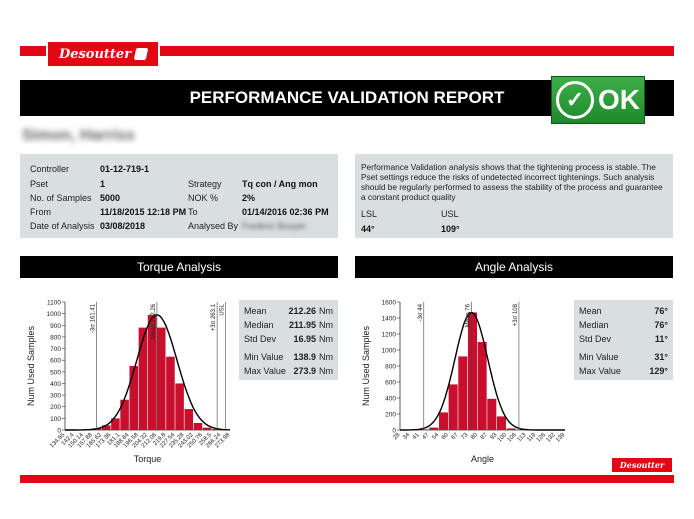 Image resolution: width=694 pixels, height=519 pixels. Describe the element at coordinates (274, 226) in the screenshot. I see `analysed-by-value: Frederic Bouyer` at that location.